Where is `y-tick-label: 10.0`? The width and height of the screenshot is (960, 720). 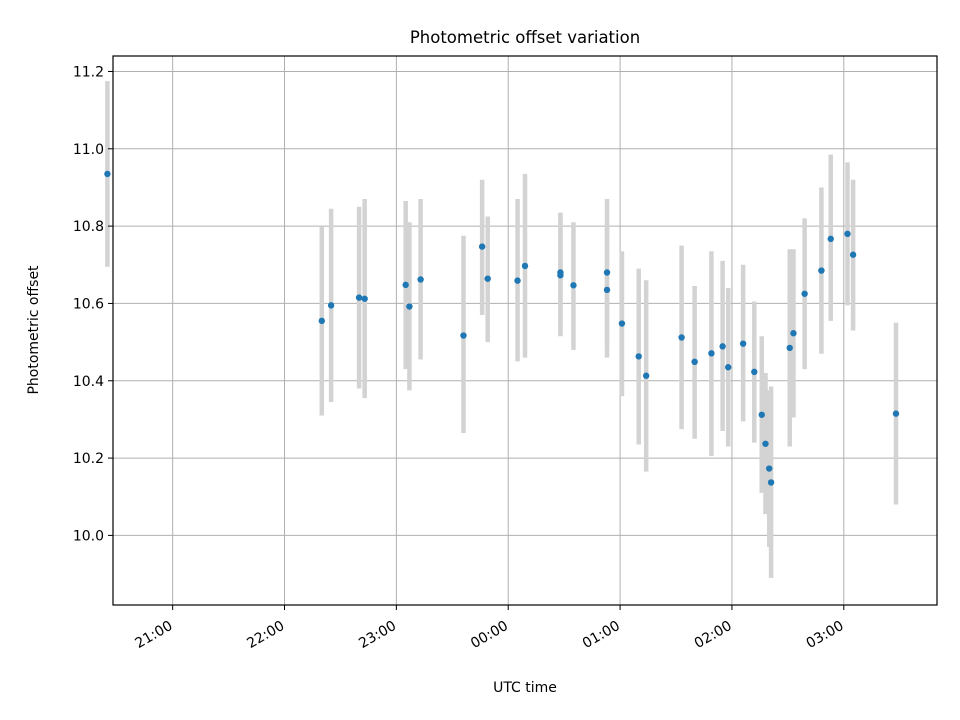 y-tick-label: 10.0 is located at coordinates (88, 536).